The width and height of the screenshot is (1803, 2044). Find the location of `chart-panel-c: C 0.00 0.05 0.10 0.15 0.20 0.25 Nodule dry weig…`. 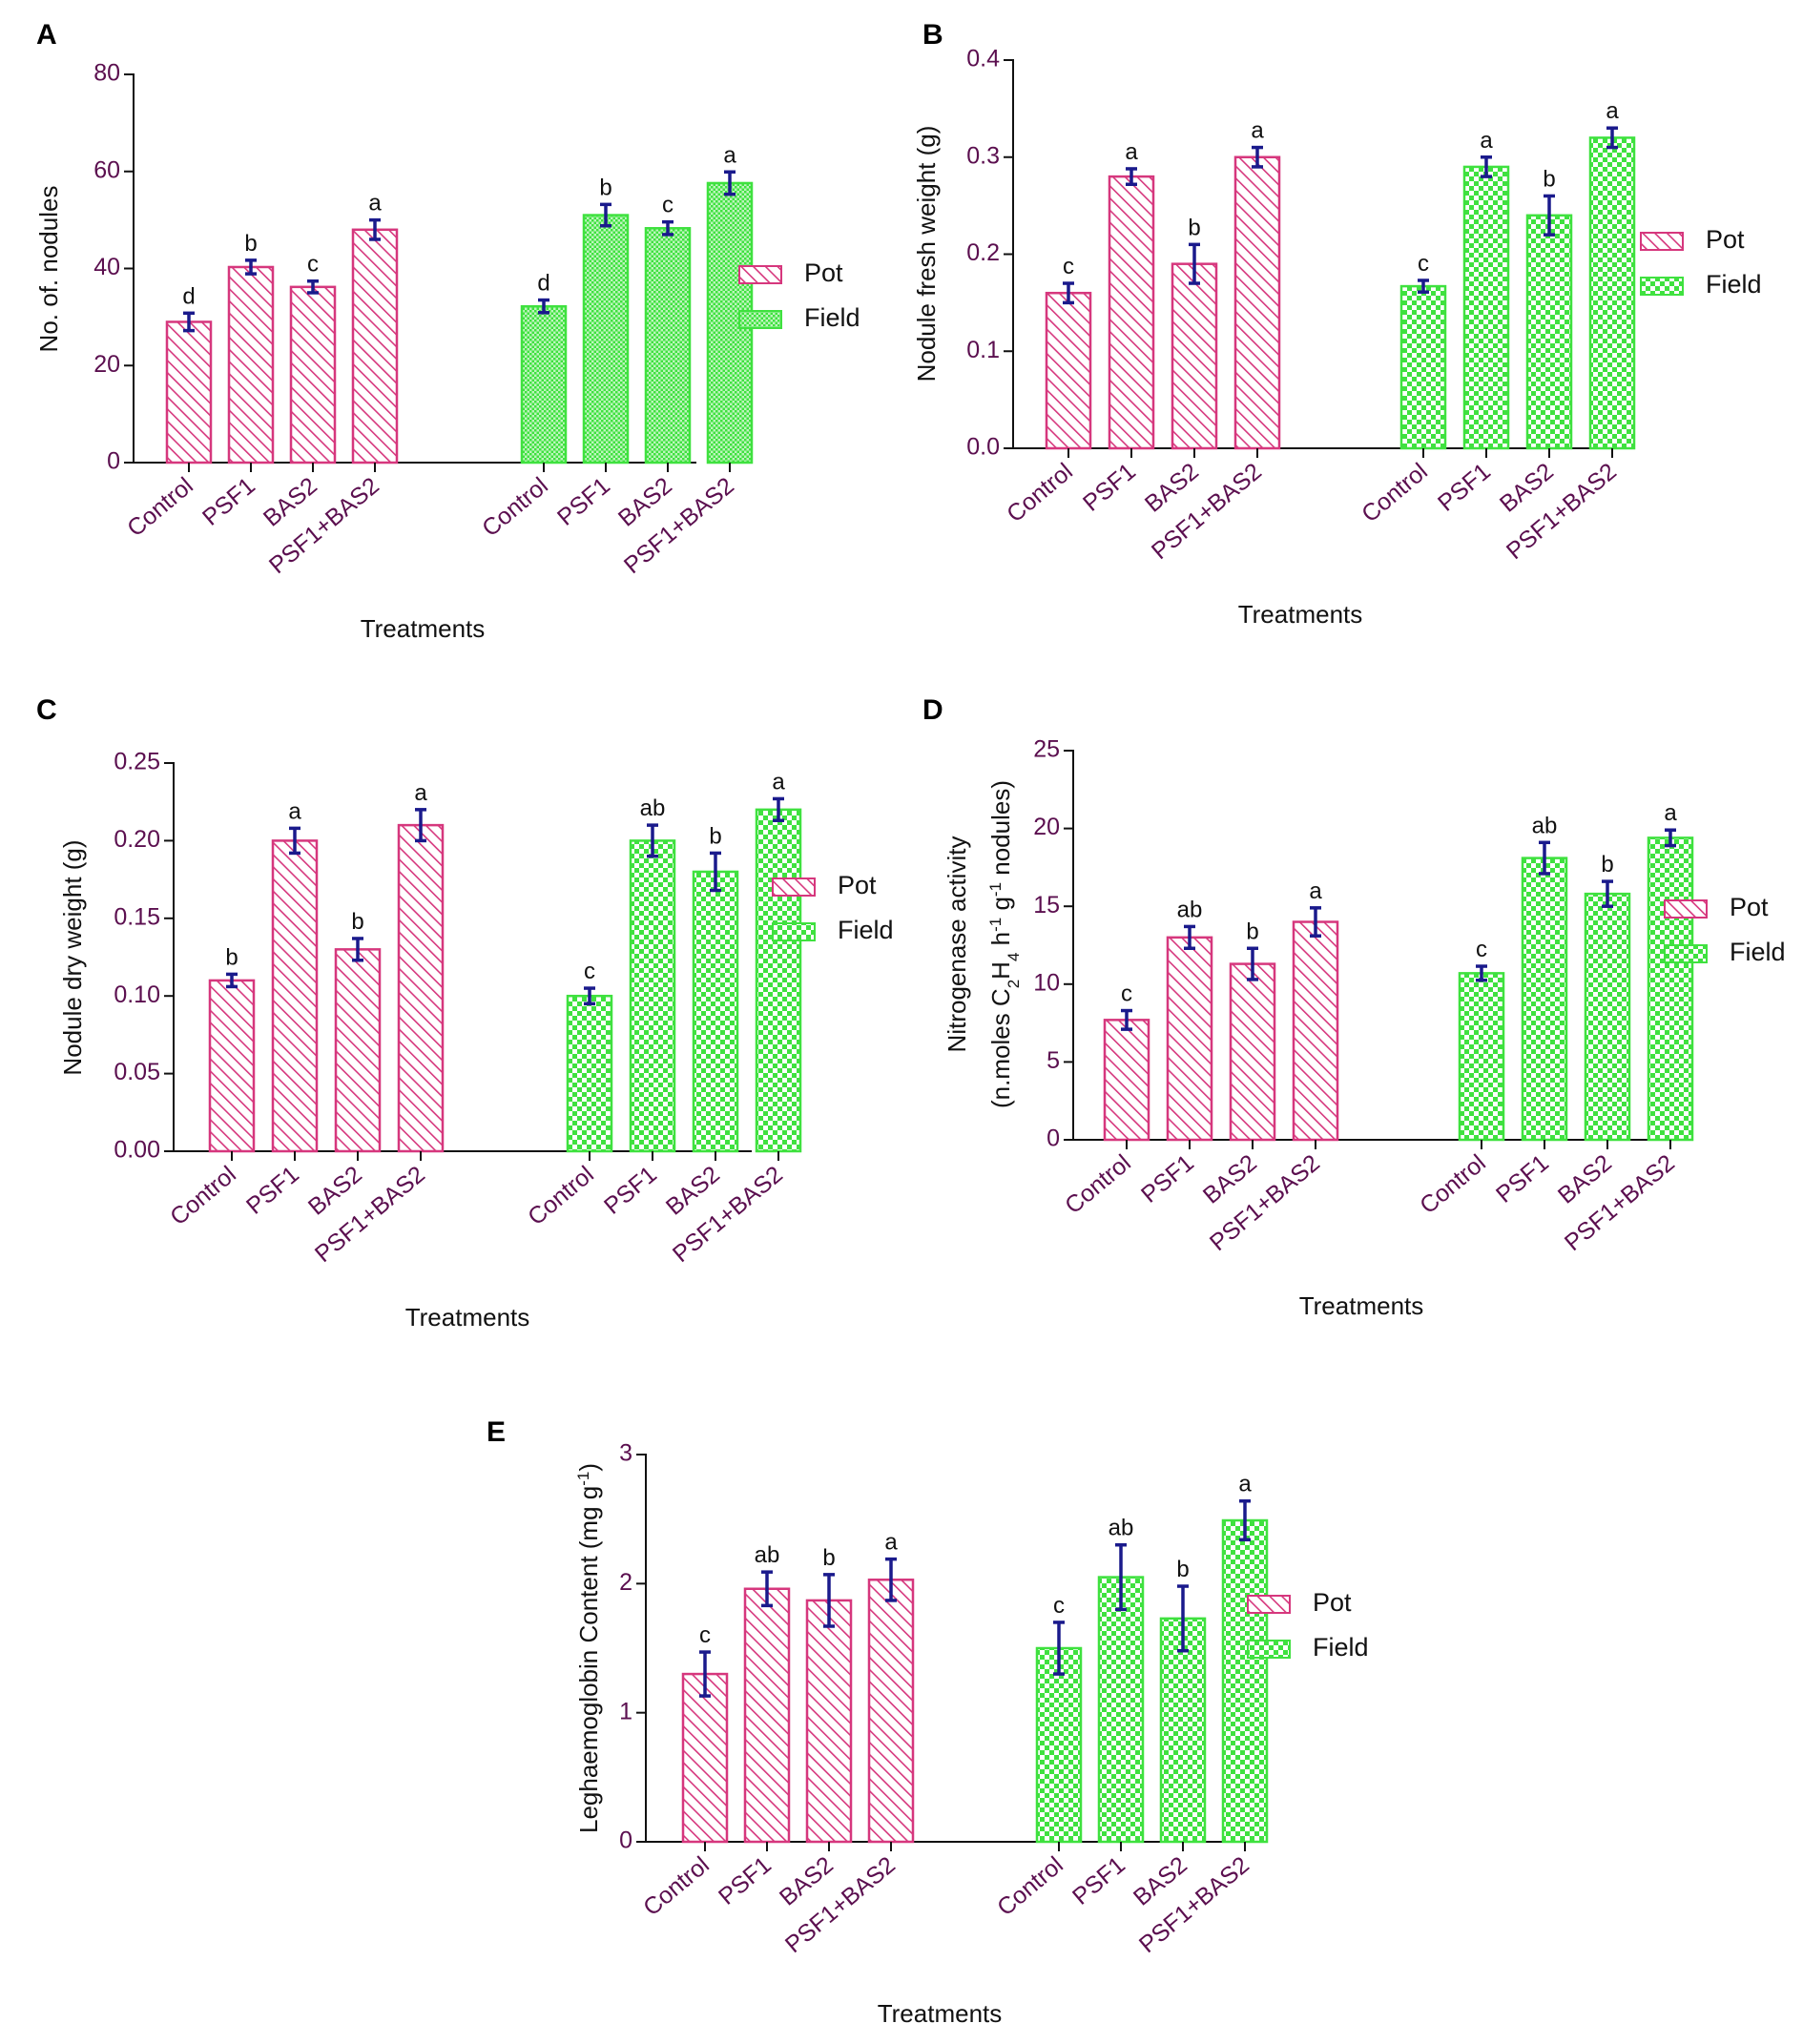

chart-panel-c: C 0.00 0.05 0.10 0.15 0.20 0.25 Nodule dry weig… is located at coordinates (465, 1013).